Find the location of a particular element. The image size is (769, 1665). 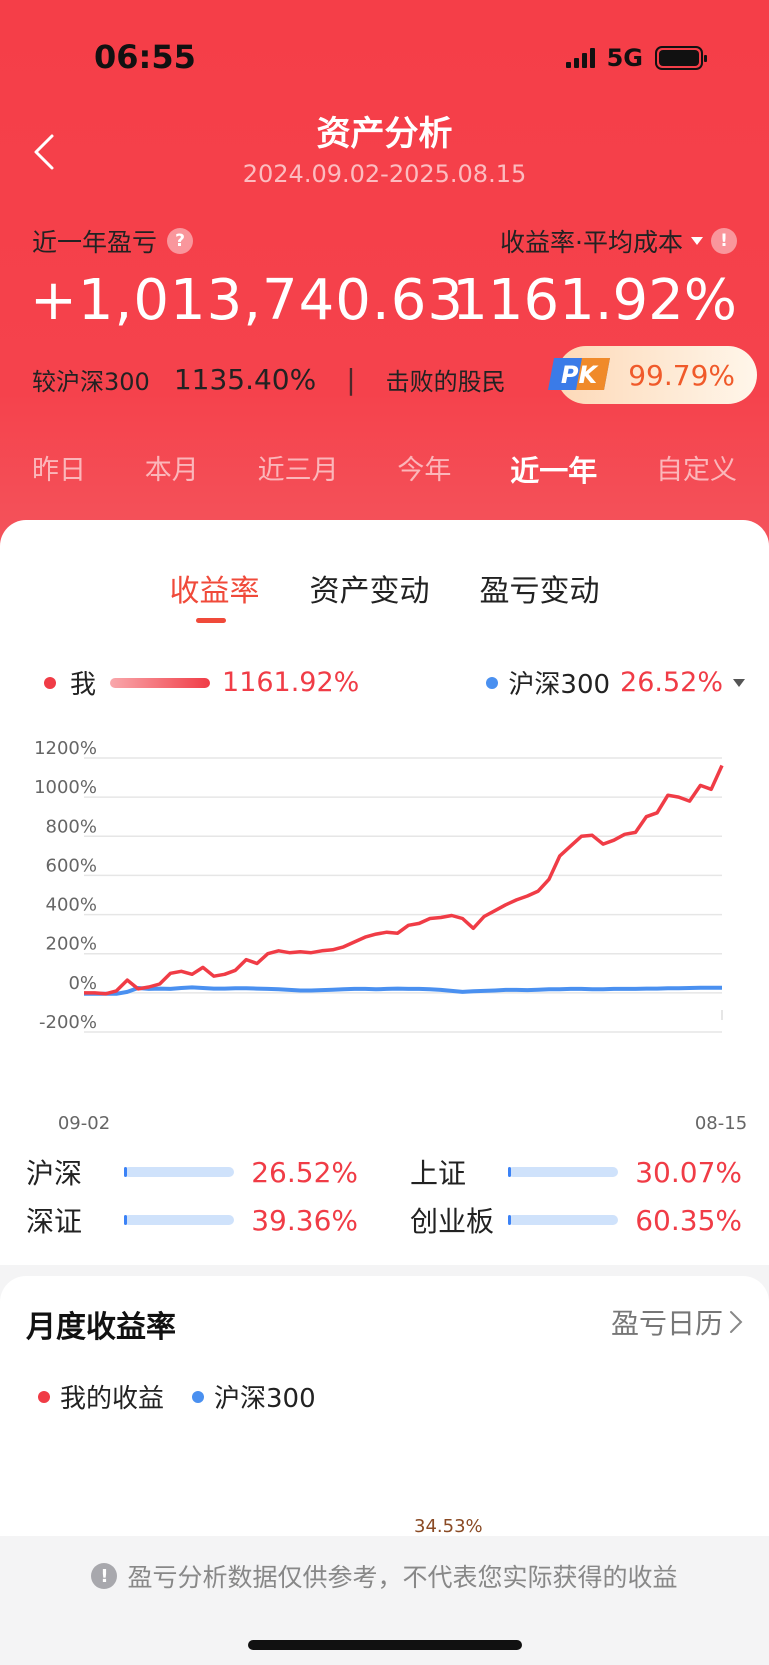

chevron-left-icon is located at coordinates (44, 152).